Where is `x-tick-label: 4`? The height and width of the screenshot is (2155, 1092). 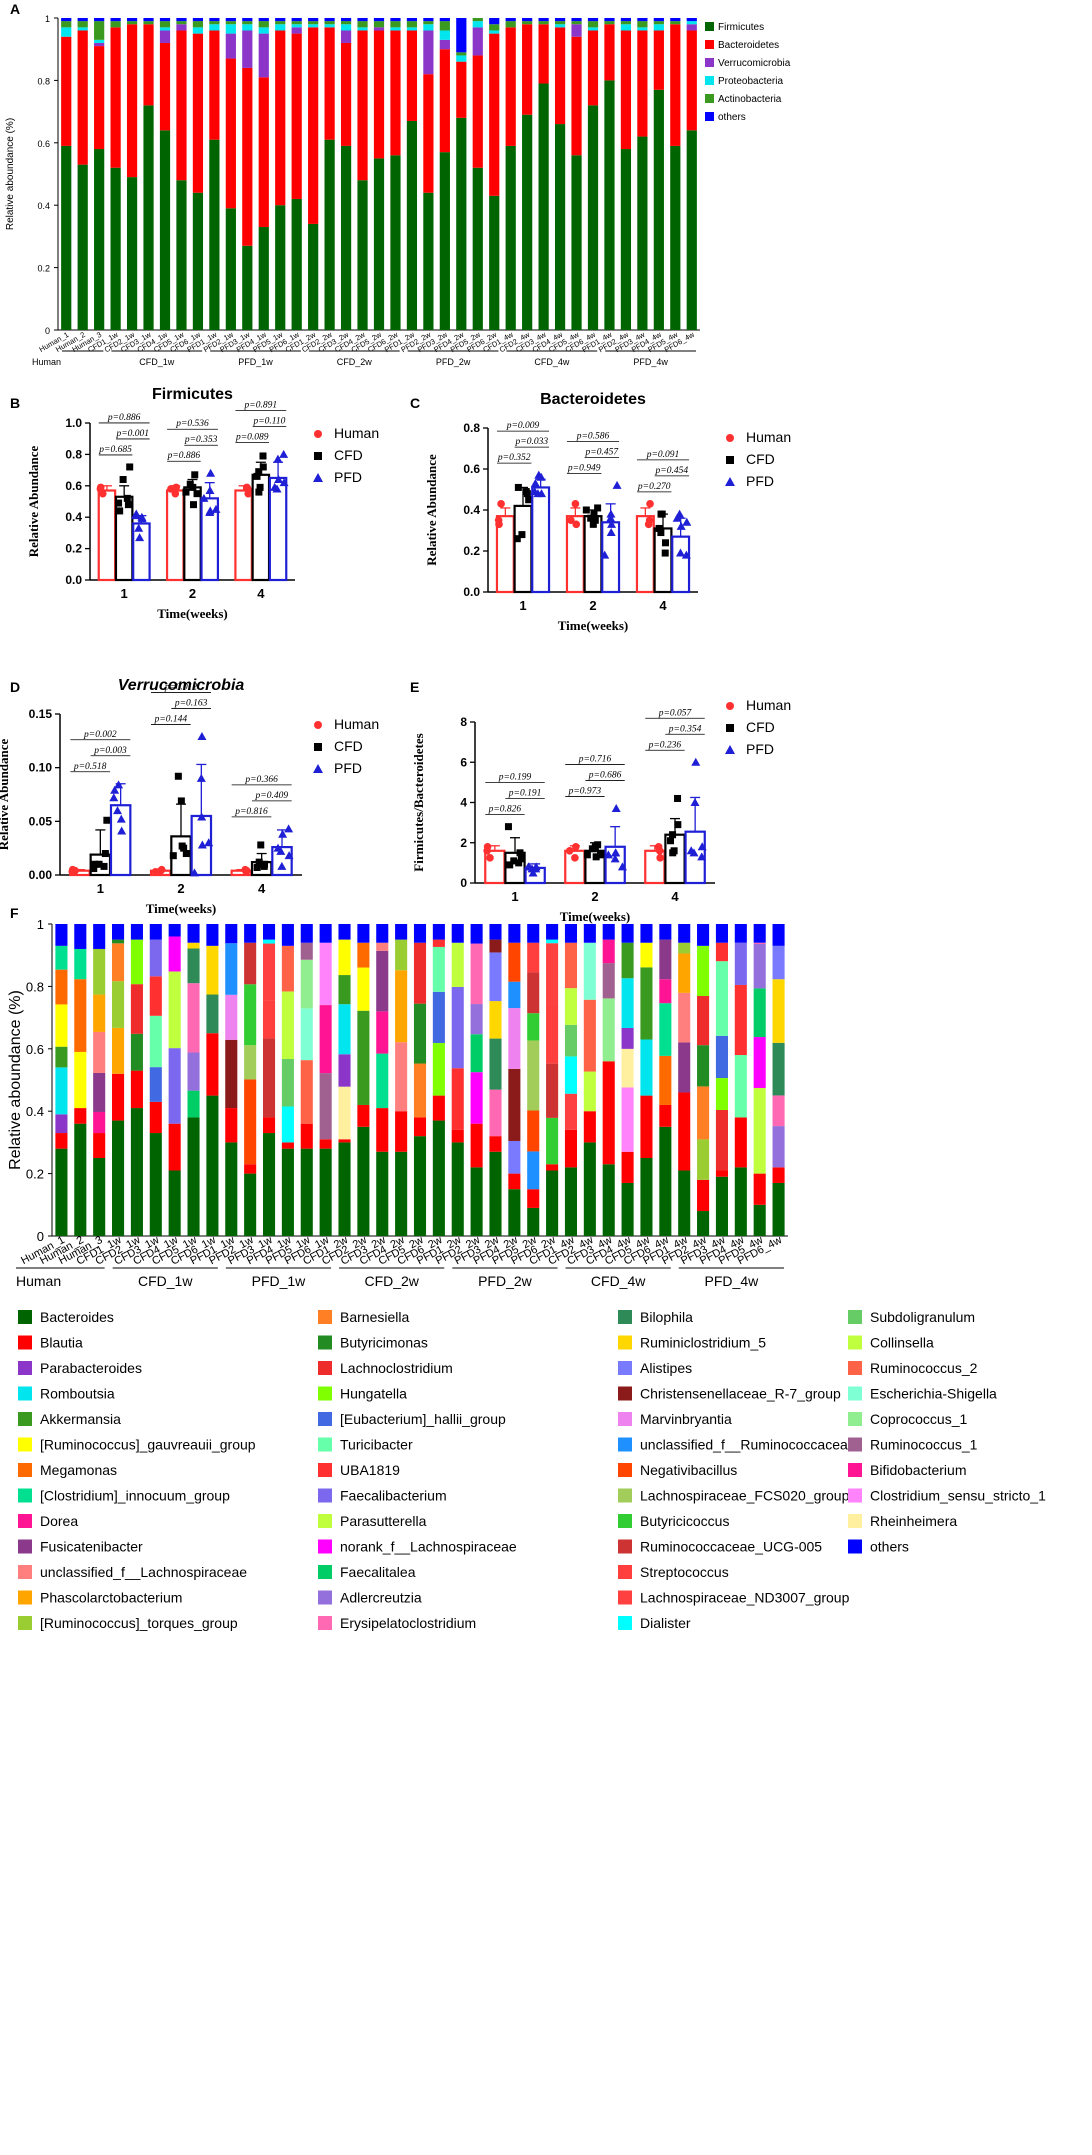
x-tick-label: 4 is located at coordinates (663, 605).